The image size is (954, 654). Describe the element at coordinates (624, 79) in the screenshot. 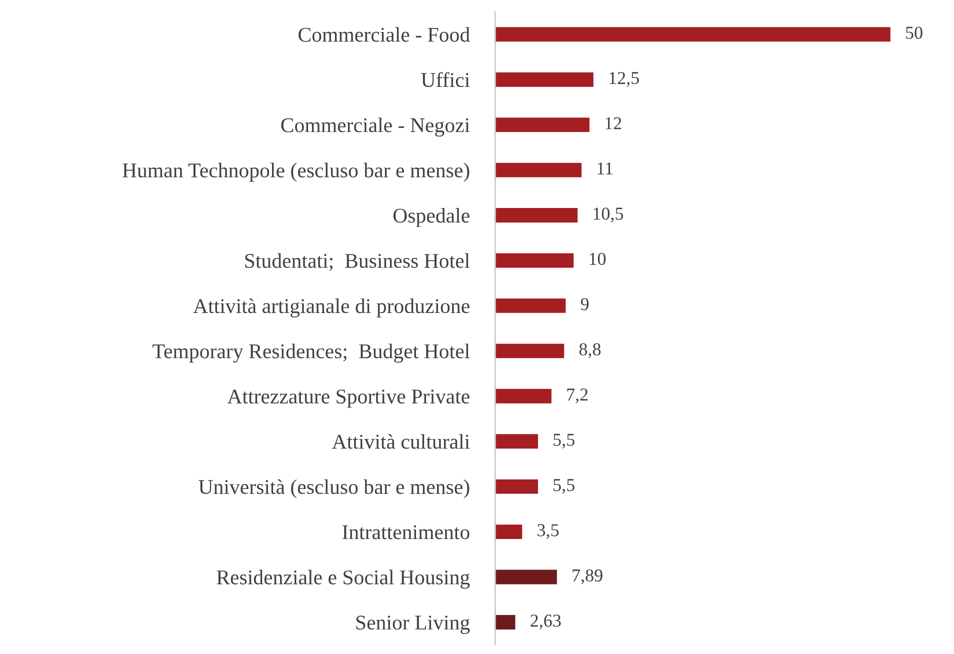

I see `data-label: 12,5` at that location.